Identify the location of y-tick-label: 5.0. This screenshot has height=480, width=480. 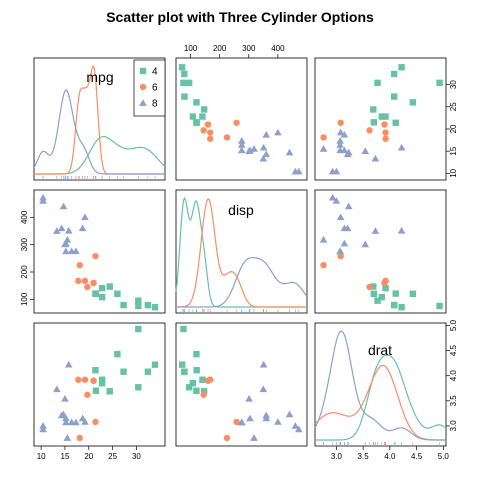
(453, 325).